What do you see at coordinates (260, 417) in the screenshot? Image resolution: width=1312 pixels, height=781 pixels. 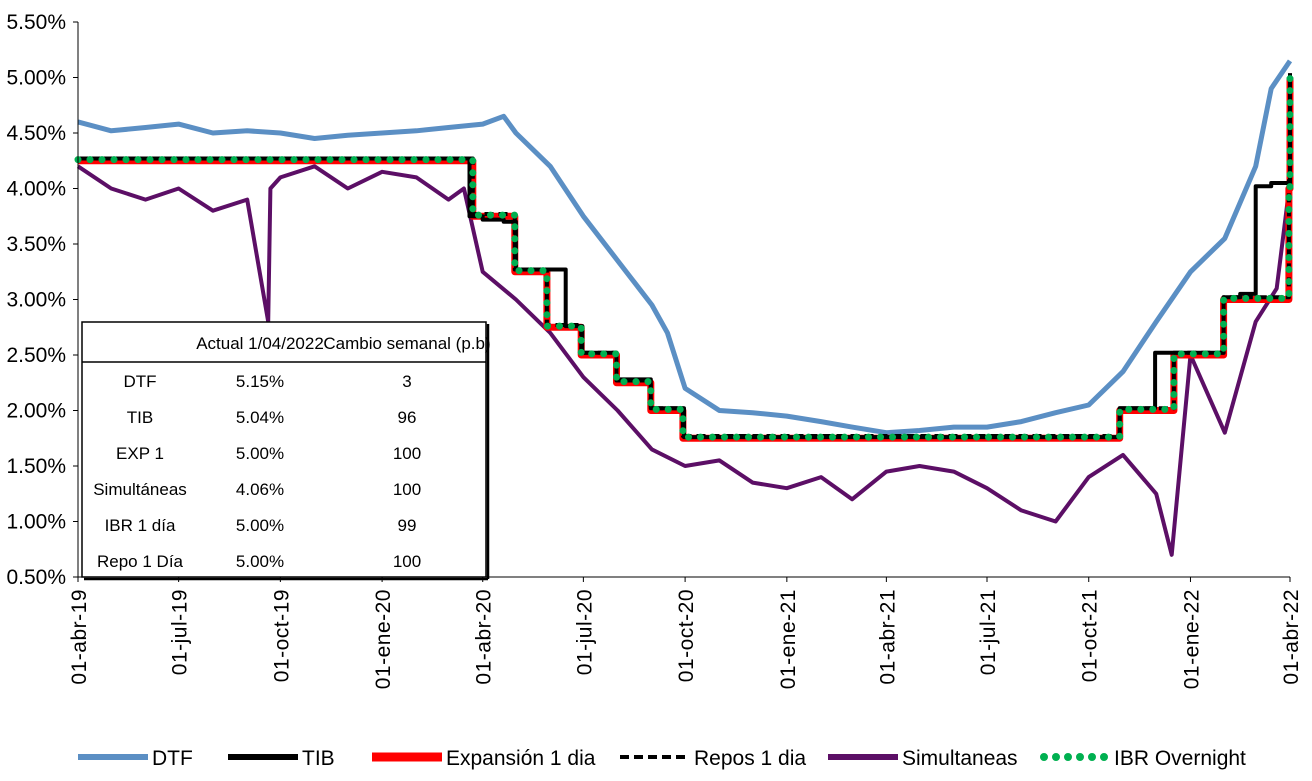 I see `table-cell: 5.04%` at bounding box center [260, 417].